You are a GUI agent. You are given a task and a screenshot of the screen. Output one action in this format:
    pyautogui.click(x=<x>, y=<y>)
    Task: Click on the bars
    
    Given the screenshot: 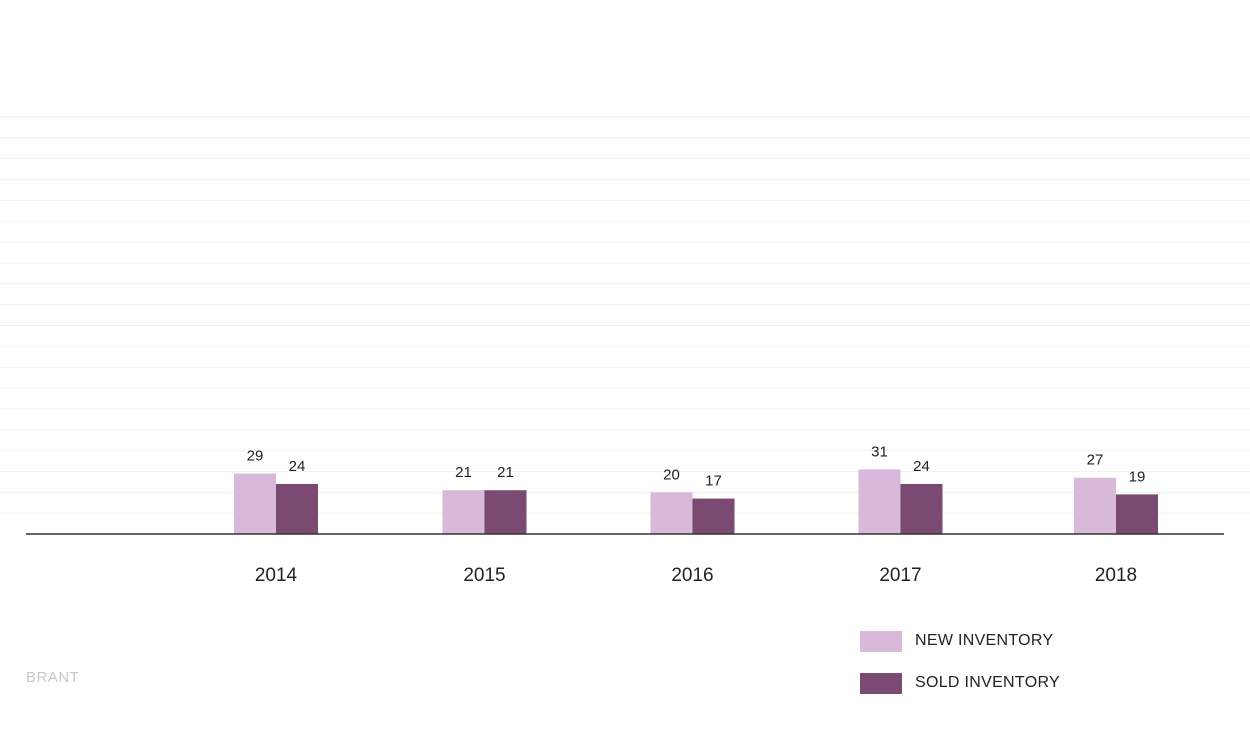 What is the action you would take?
    pyautogui.click(x=696, y=501)
    